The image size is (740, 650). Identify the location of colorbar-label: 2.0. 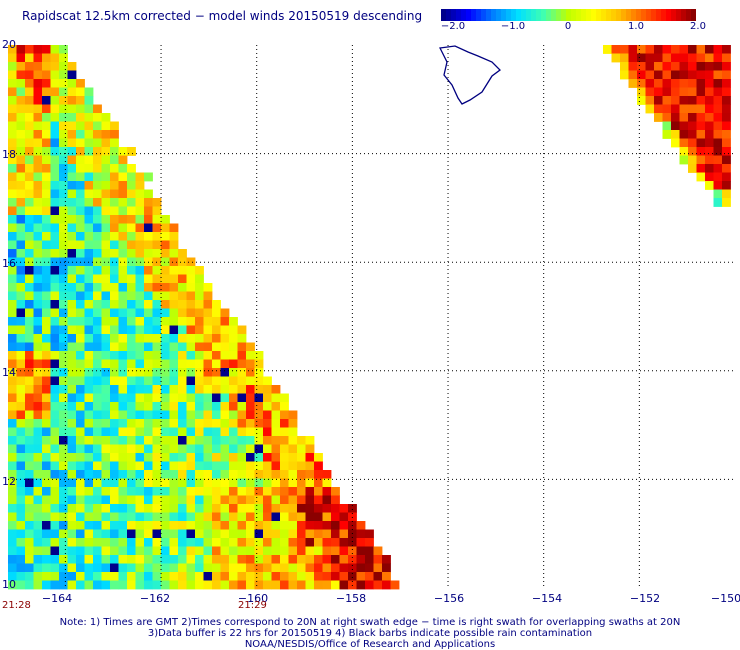
(698, 26).